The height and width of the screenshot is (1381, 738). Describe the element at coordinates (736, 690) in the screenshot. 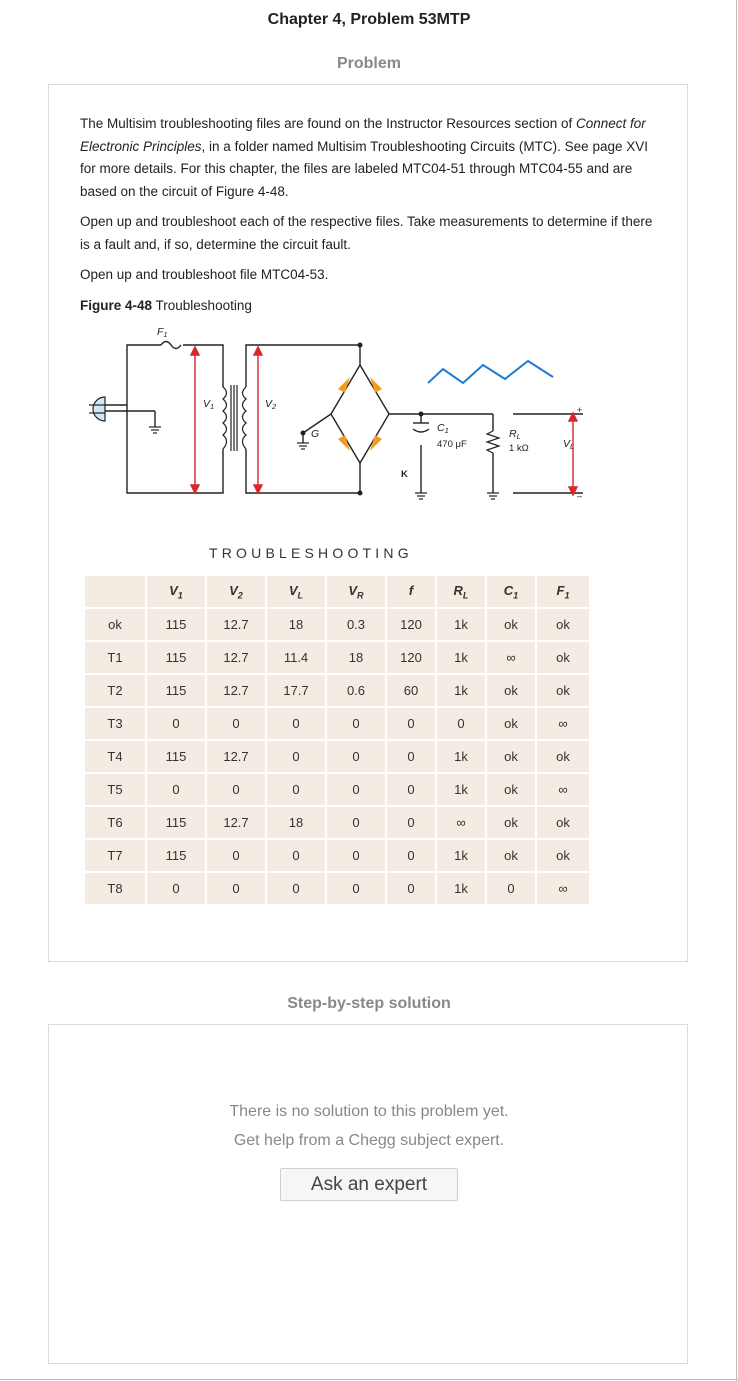

I see `window-right-border` at that location.